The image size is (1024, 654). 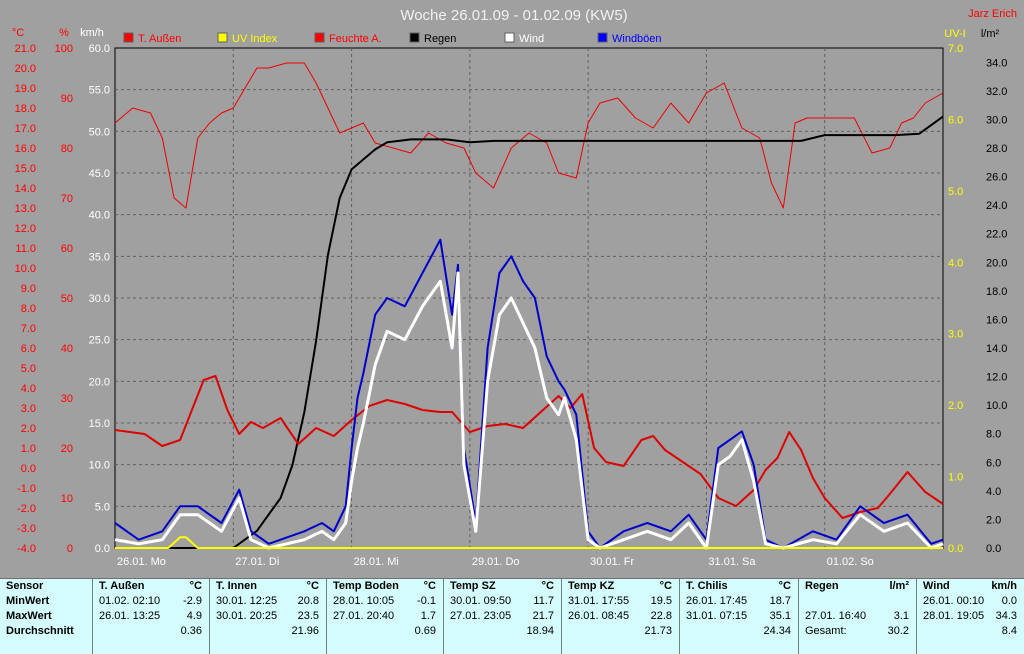 I want to click on humidity-tick-label: 40, so click(x=67, y=349).